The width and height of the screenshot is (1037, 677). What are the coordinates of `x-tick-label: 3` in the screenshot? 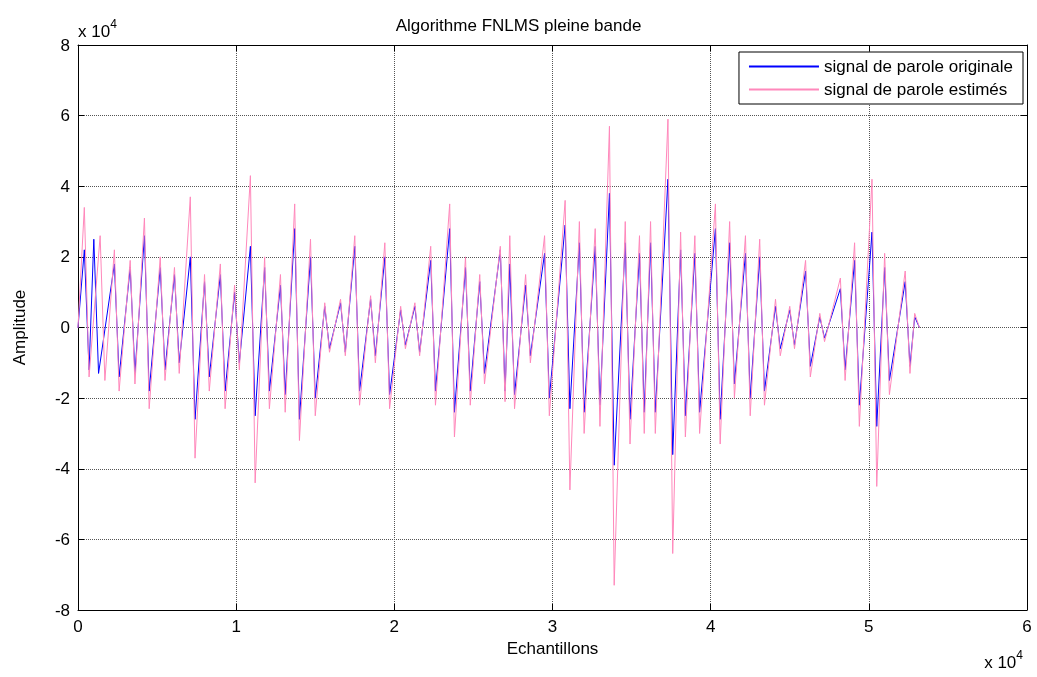 It's located at (552, 626).